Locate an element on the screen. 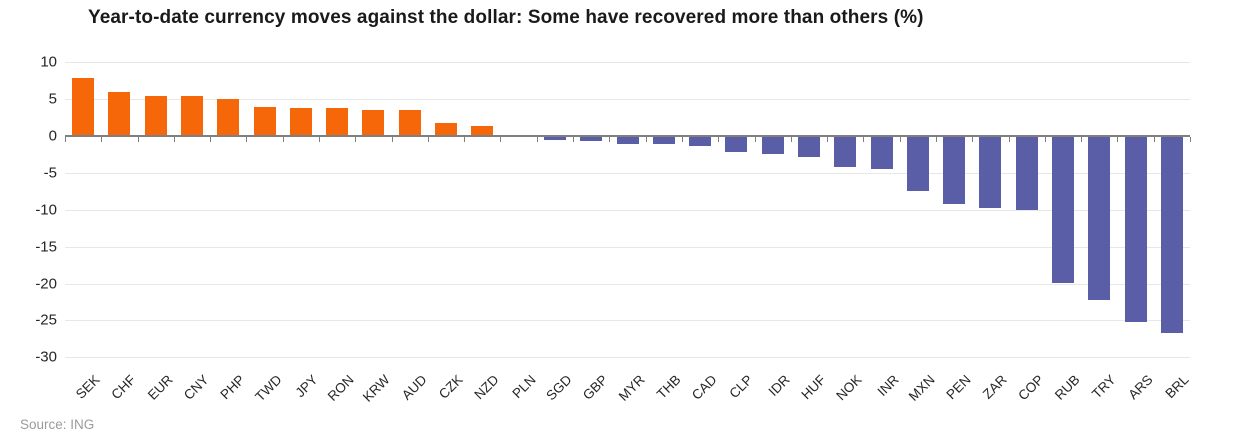  x-axis-tick-label-myr: MYR is located at coordinates (631, 388).